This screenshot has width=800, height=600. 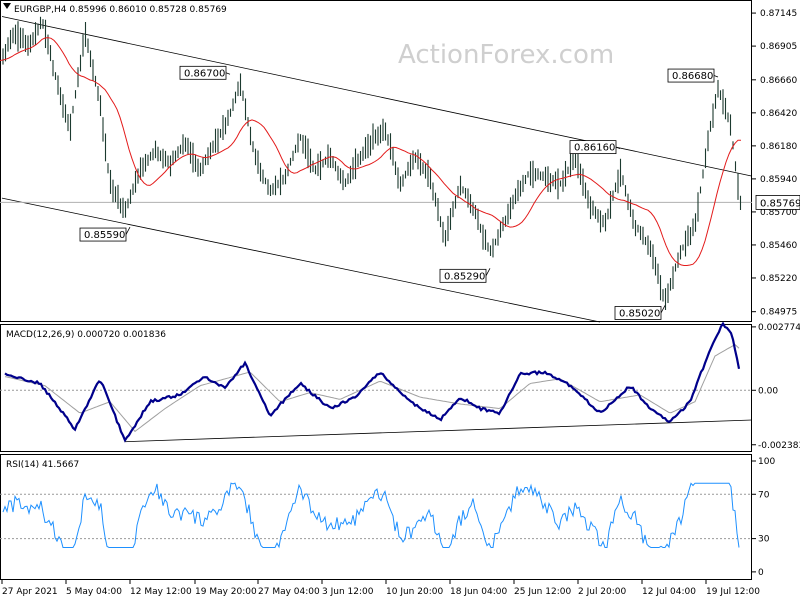 I want to click on rsi-line, so click(x=371, y=515).